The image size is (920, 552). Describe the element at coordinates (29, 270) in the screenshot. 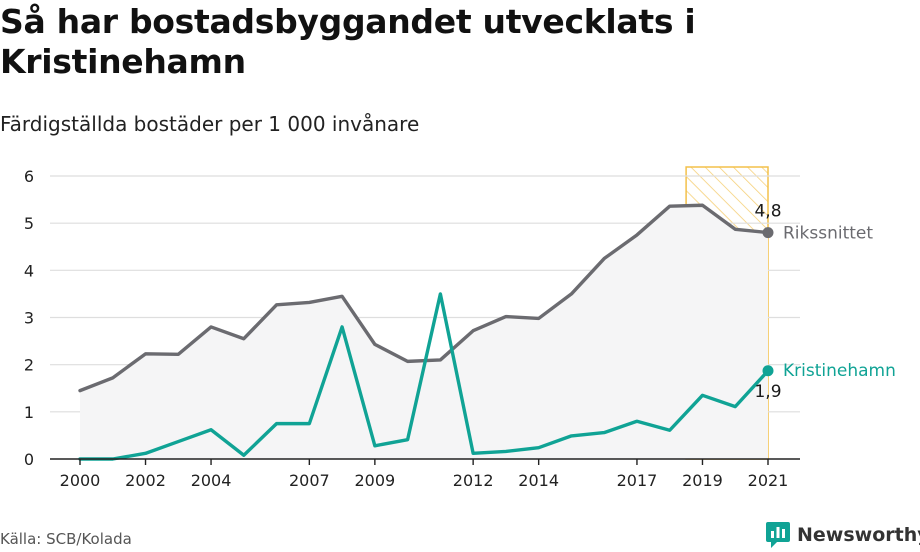

I see `y-tick-label: 4` at that location.